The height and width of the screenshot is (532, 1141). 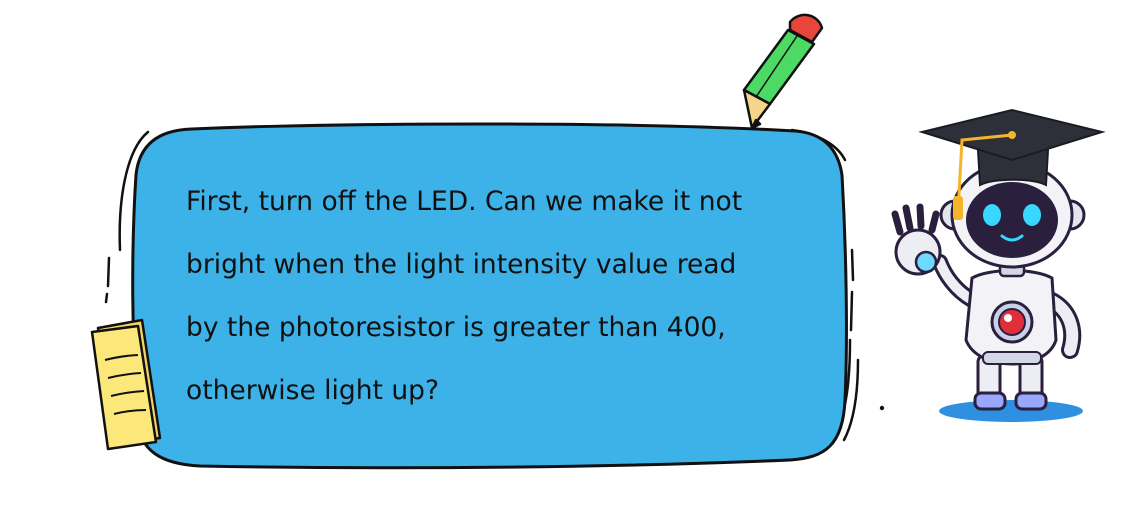 I want to click on sticky-note-icon, so click(x=126, y=384).